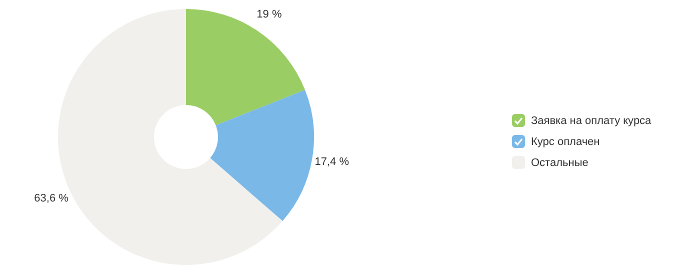 The height and width of the screenshot is (275, 700). I want to click on data-label: 17,4 %, so click(332, 162).